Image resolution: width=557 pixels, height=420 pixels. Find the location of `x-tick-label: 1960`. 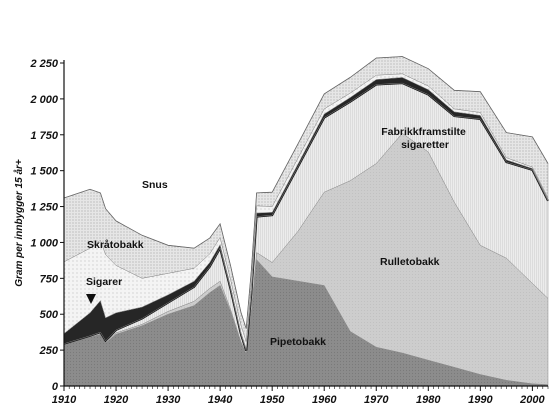

x-tick-label: 1960 is located at coordinates (324, 400).